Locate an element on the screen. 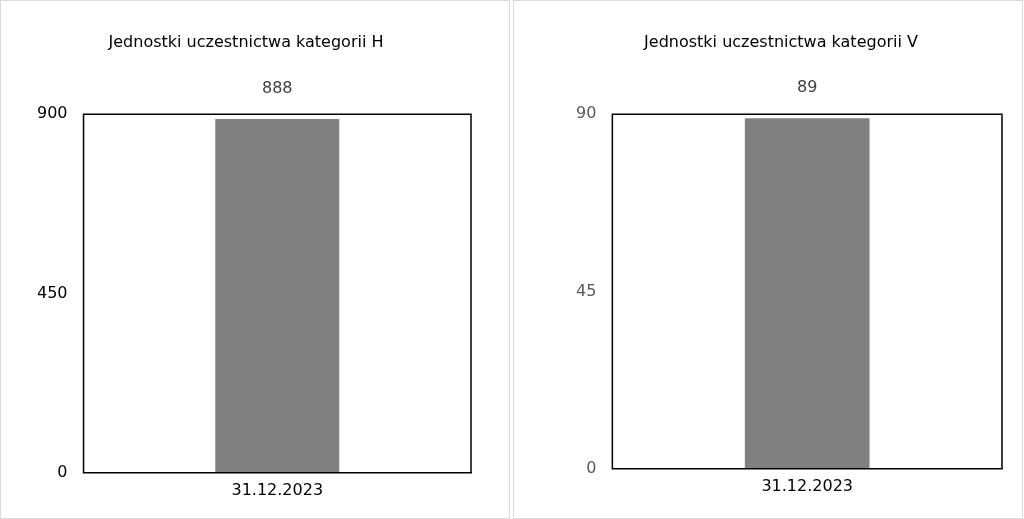 Image resolution: width=1024 pixels, height=519 pixels. y-tick-label: 900 is located at coordinates (52, 113).